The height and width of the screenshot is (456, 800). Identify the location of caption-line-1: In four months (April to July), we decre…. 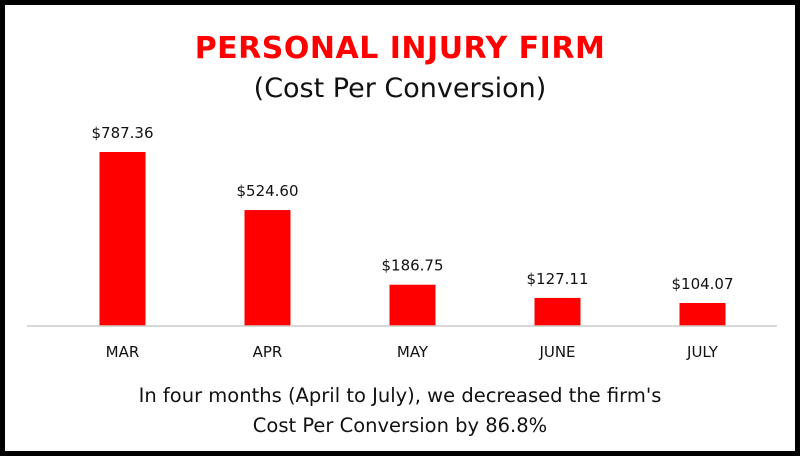
(400, 395).